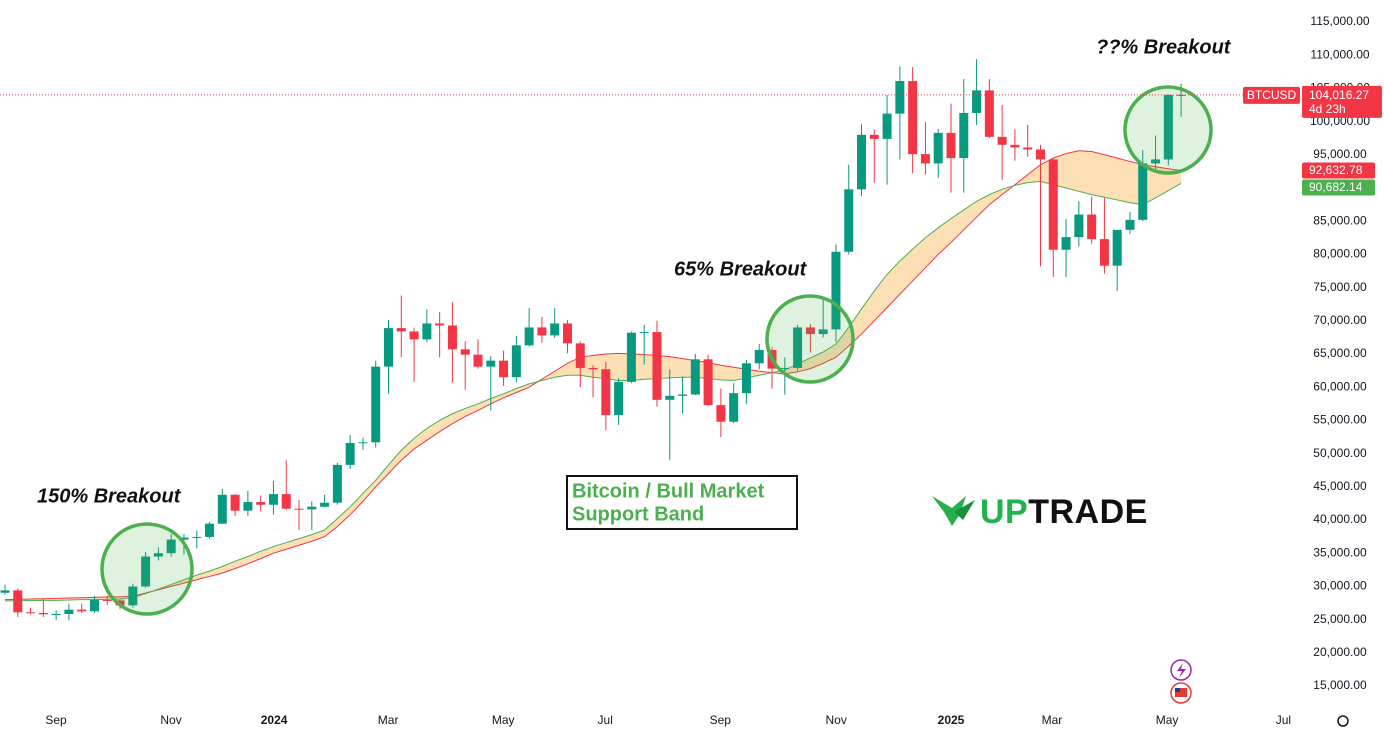 This screenshot has height=734, width=1384. I want to click on x-tick-label: Jul, so click(1283, 720).